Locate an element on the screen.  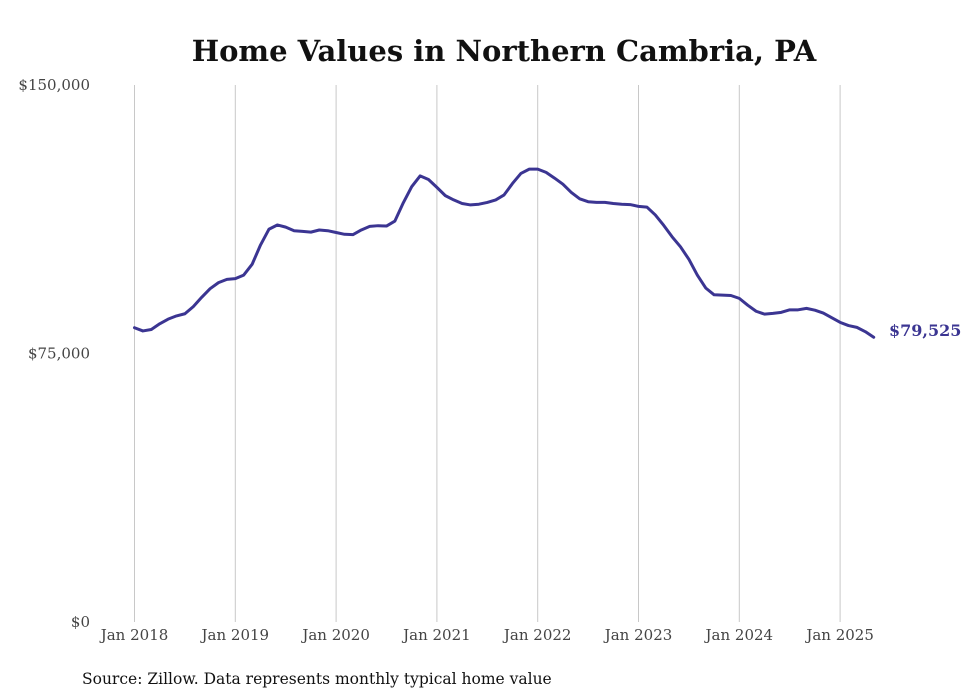
x-tick-label: Jan 2024 is located at coordinates (739, 635).